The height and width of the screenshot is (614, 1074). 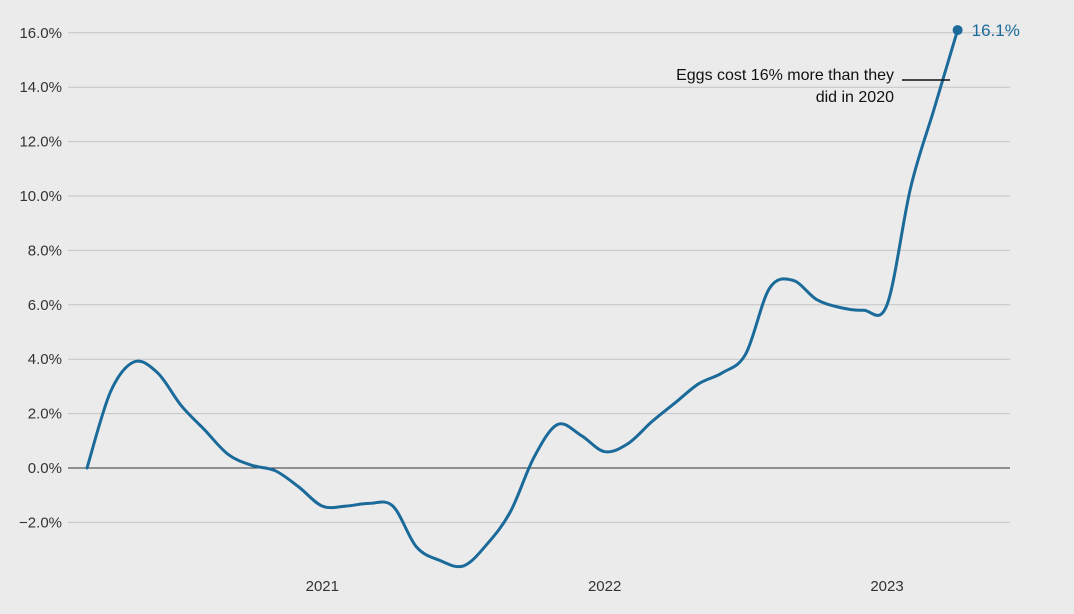 What do you see at coordinates (785, 75) in the screenshot?
I see `annotation-line-1: Eggs cost 16% more than they` at bounding box center [785, 75].